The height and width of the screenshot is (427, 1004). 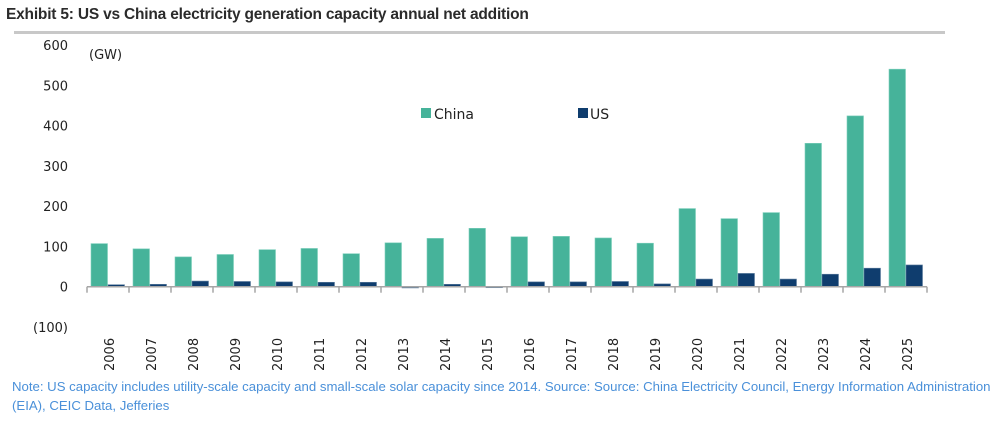 What do you see at coordinates (55, 46) in the screenshot?
I see `y-tick-label: 600` at bounding box center [55, 46].